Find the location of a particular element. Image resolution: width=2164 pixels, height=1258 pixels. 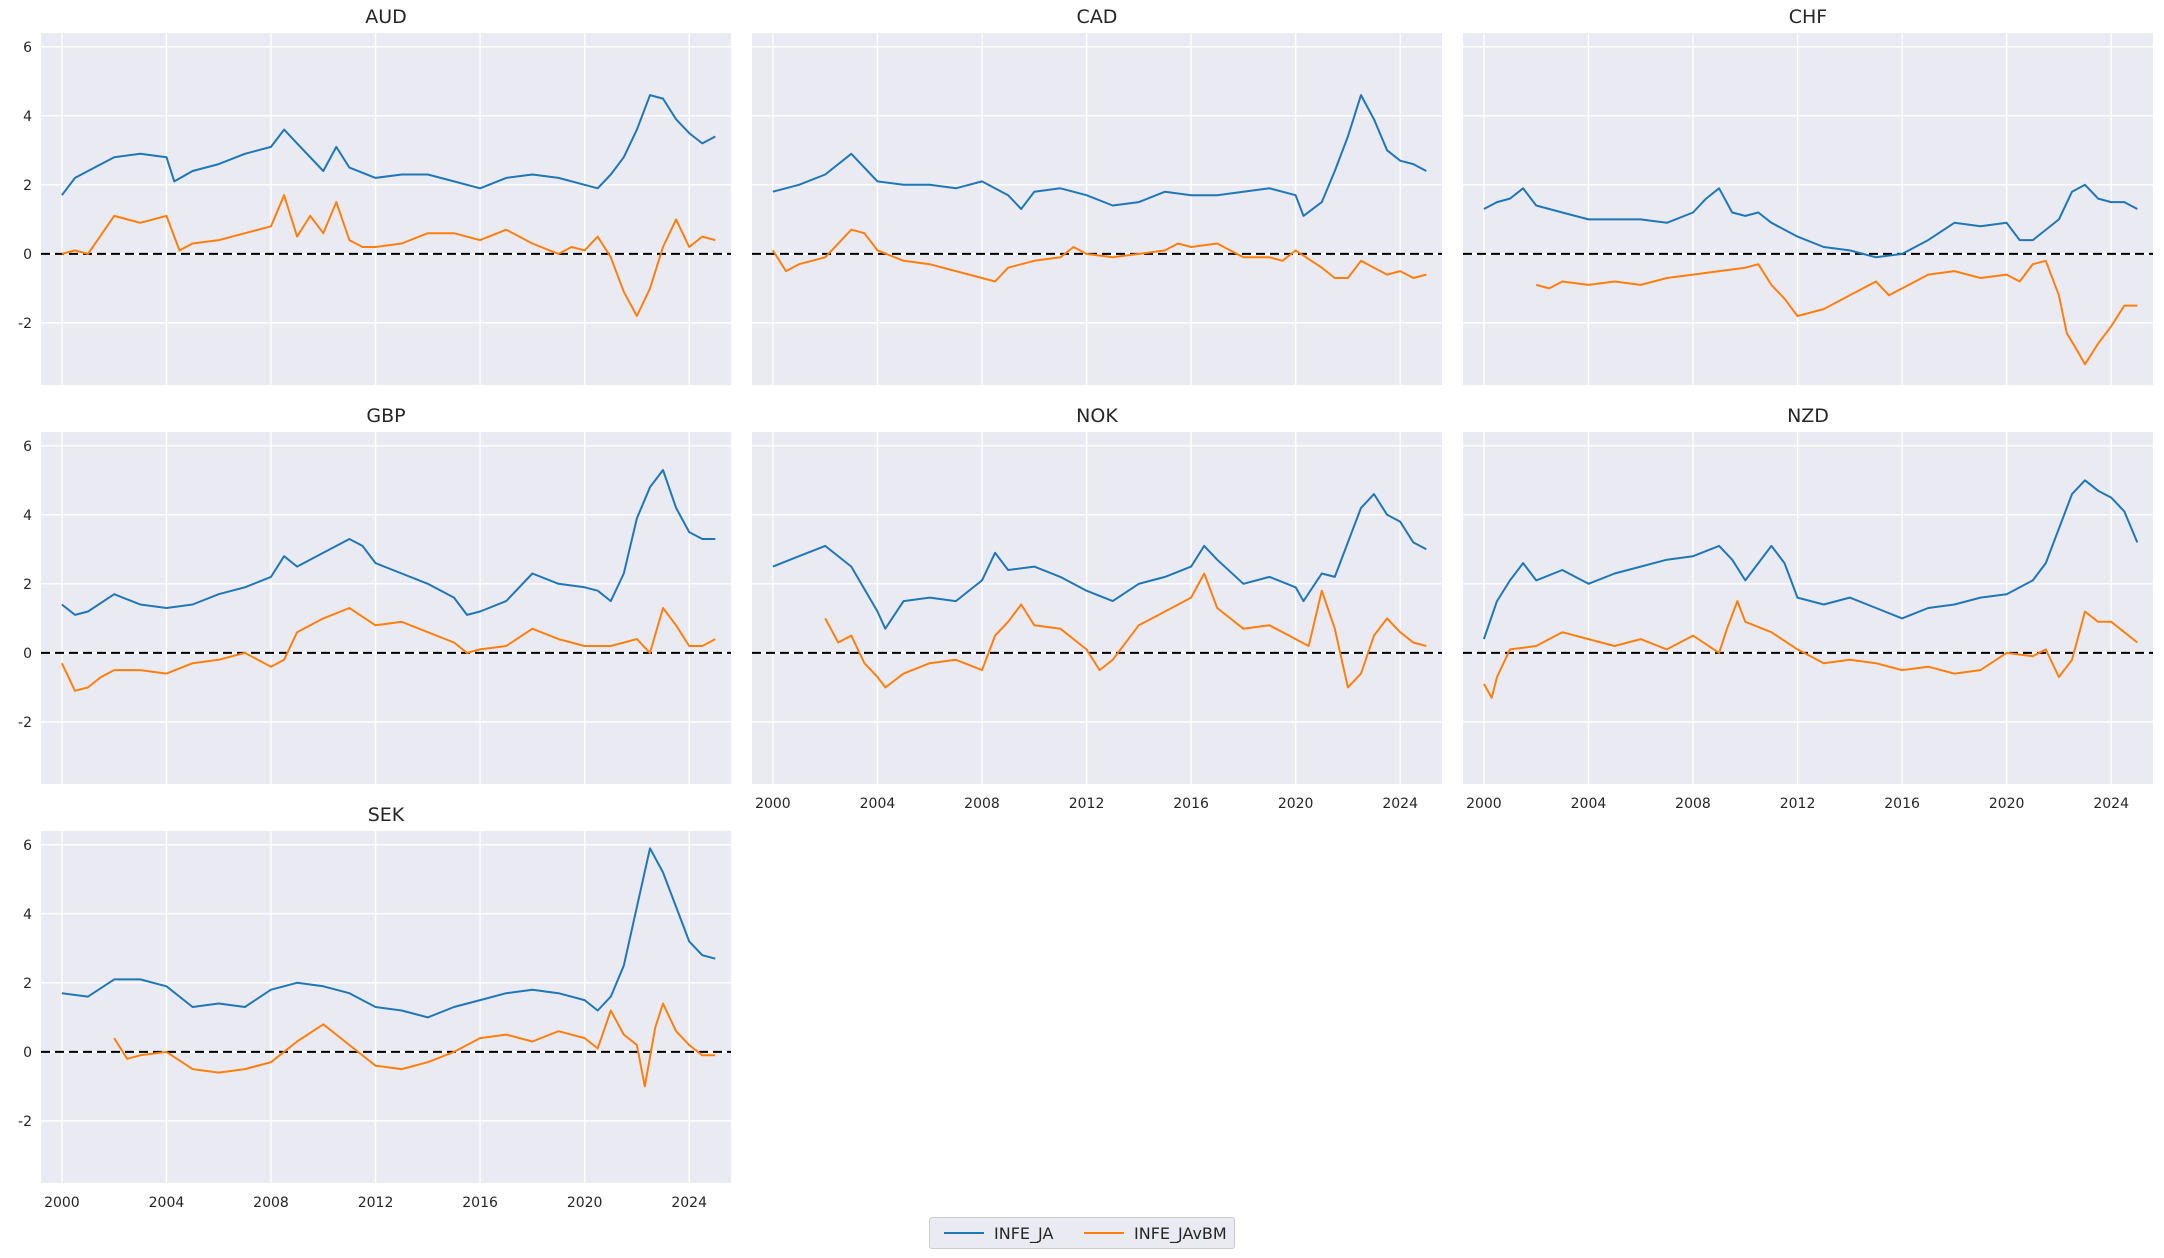

panel-sek: SEK -2 0 2 4 6 2000 2004 2008 2012 2016 2020 2024 is located at coordinates (374, 1007).